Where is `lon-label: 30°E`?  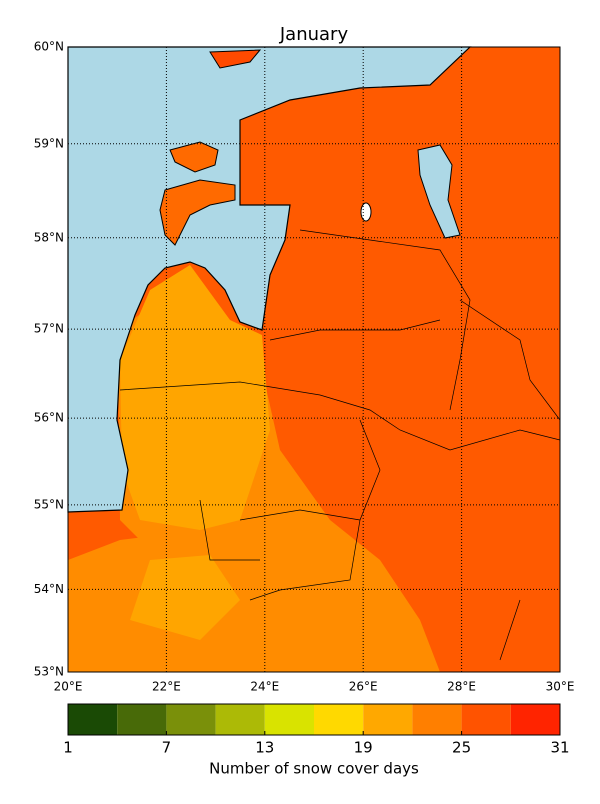
lon-label: 30°E is located at coordinates (560, 687).